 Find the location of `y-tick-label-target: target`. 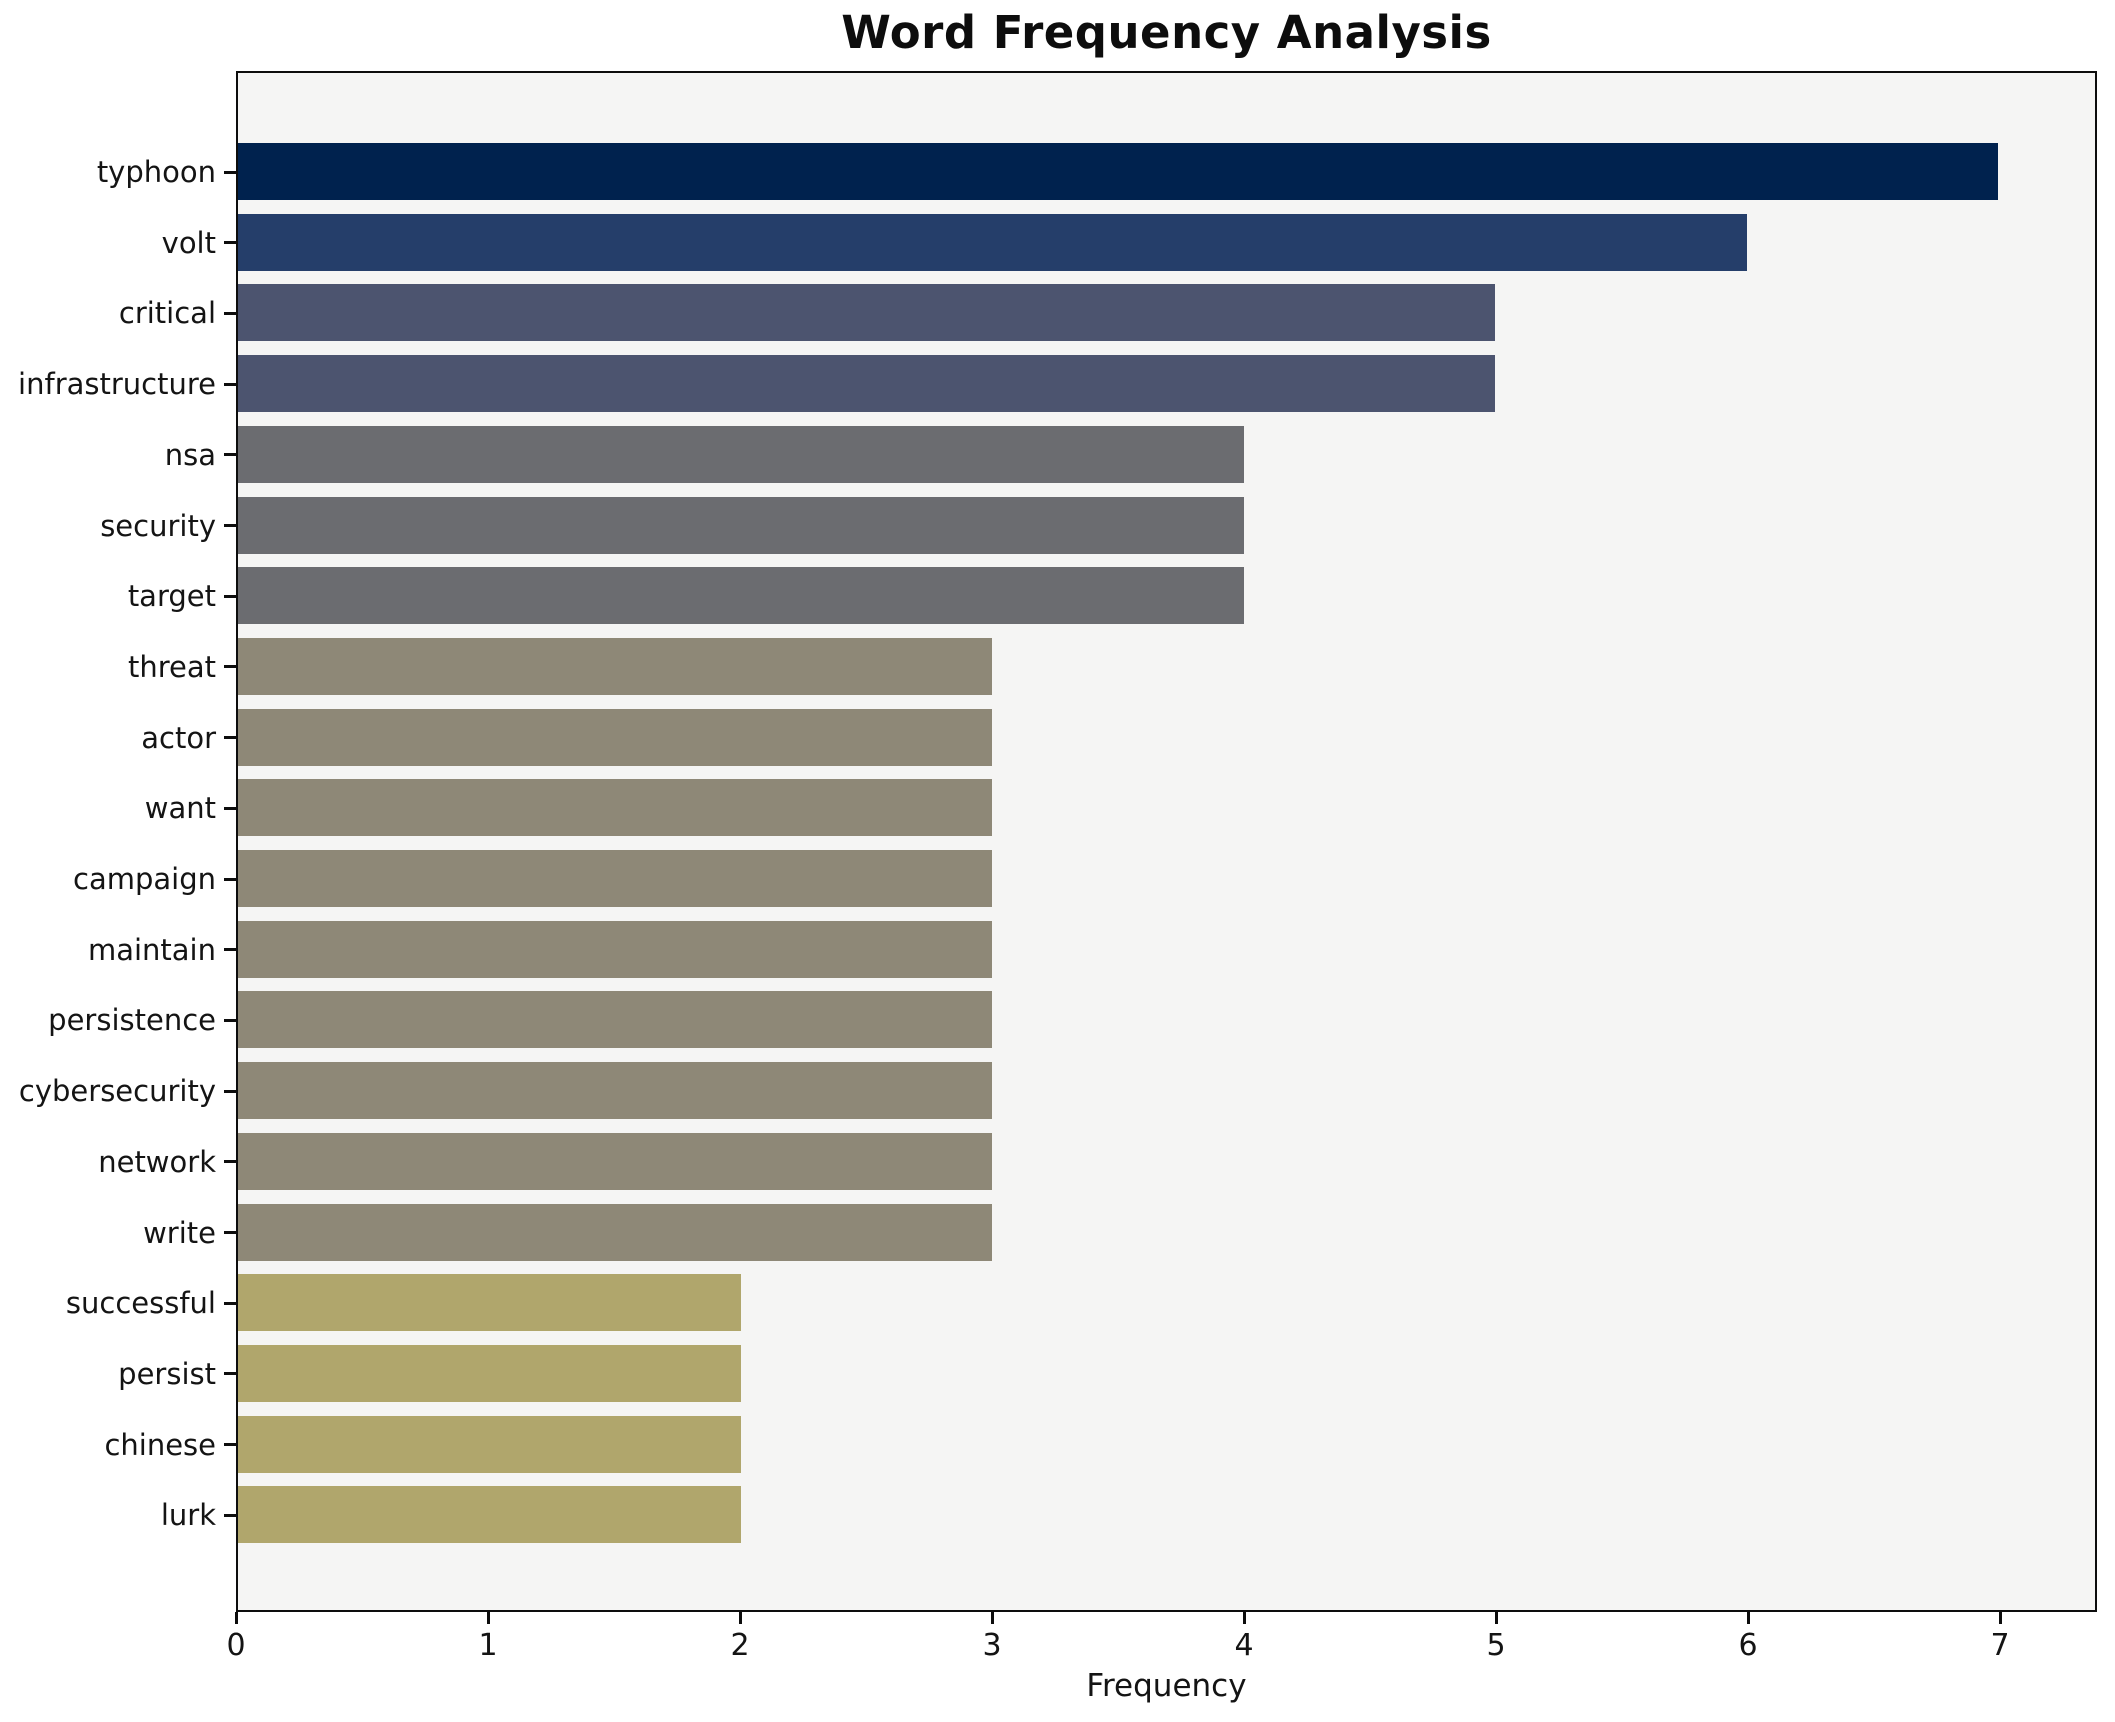

y-tick-label-target: target is located at coordinates (171, 596).